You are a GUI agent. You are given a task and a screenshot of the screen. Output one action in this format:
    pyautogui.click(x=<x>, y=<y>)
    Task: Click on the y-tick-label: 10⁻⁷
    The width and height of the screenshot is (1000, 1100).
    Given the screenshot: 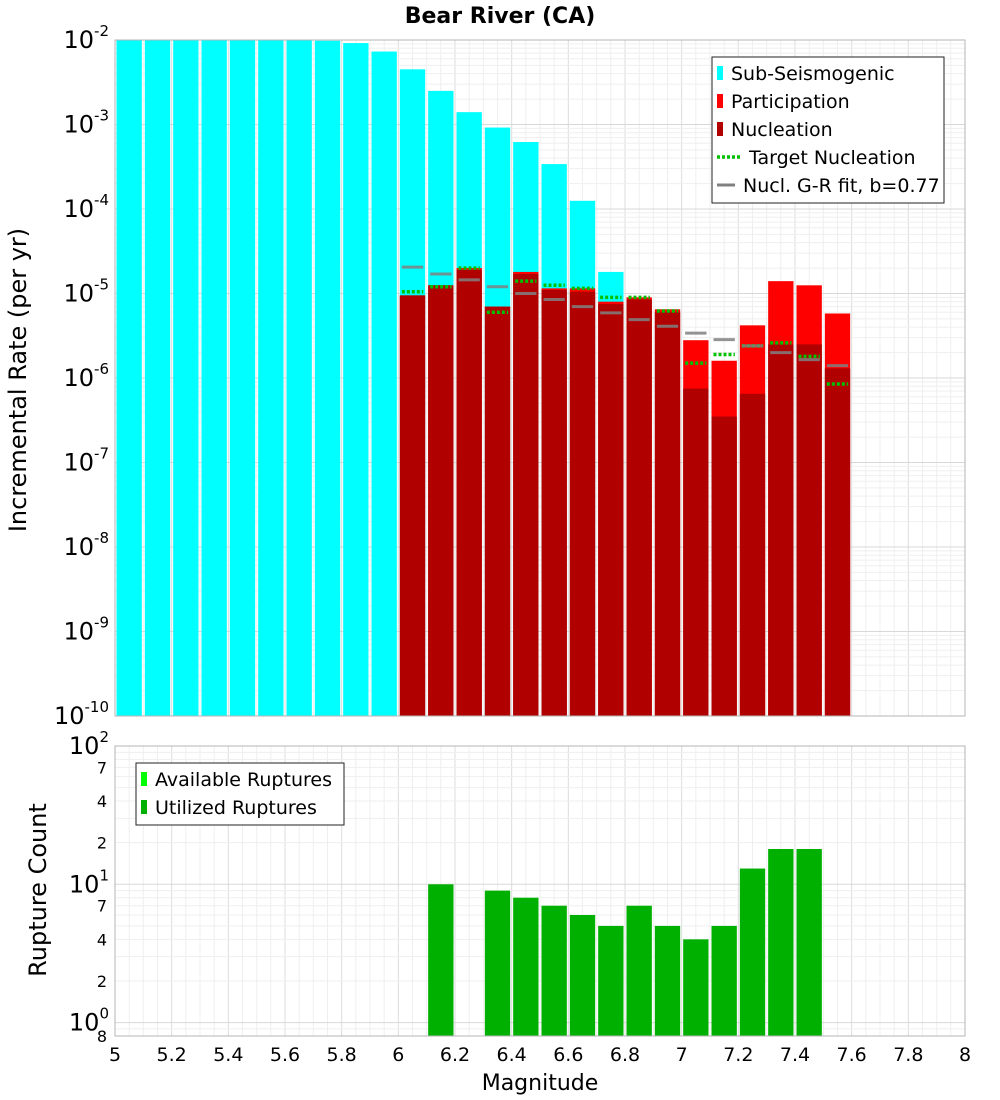 What is the action you would take?
    pyautogui.click(x=86, y=461)
    